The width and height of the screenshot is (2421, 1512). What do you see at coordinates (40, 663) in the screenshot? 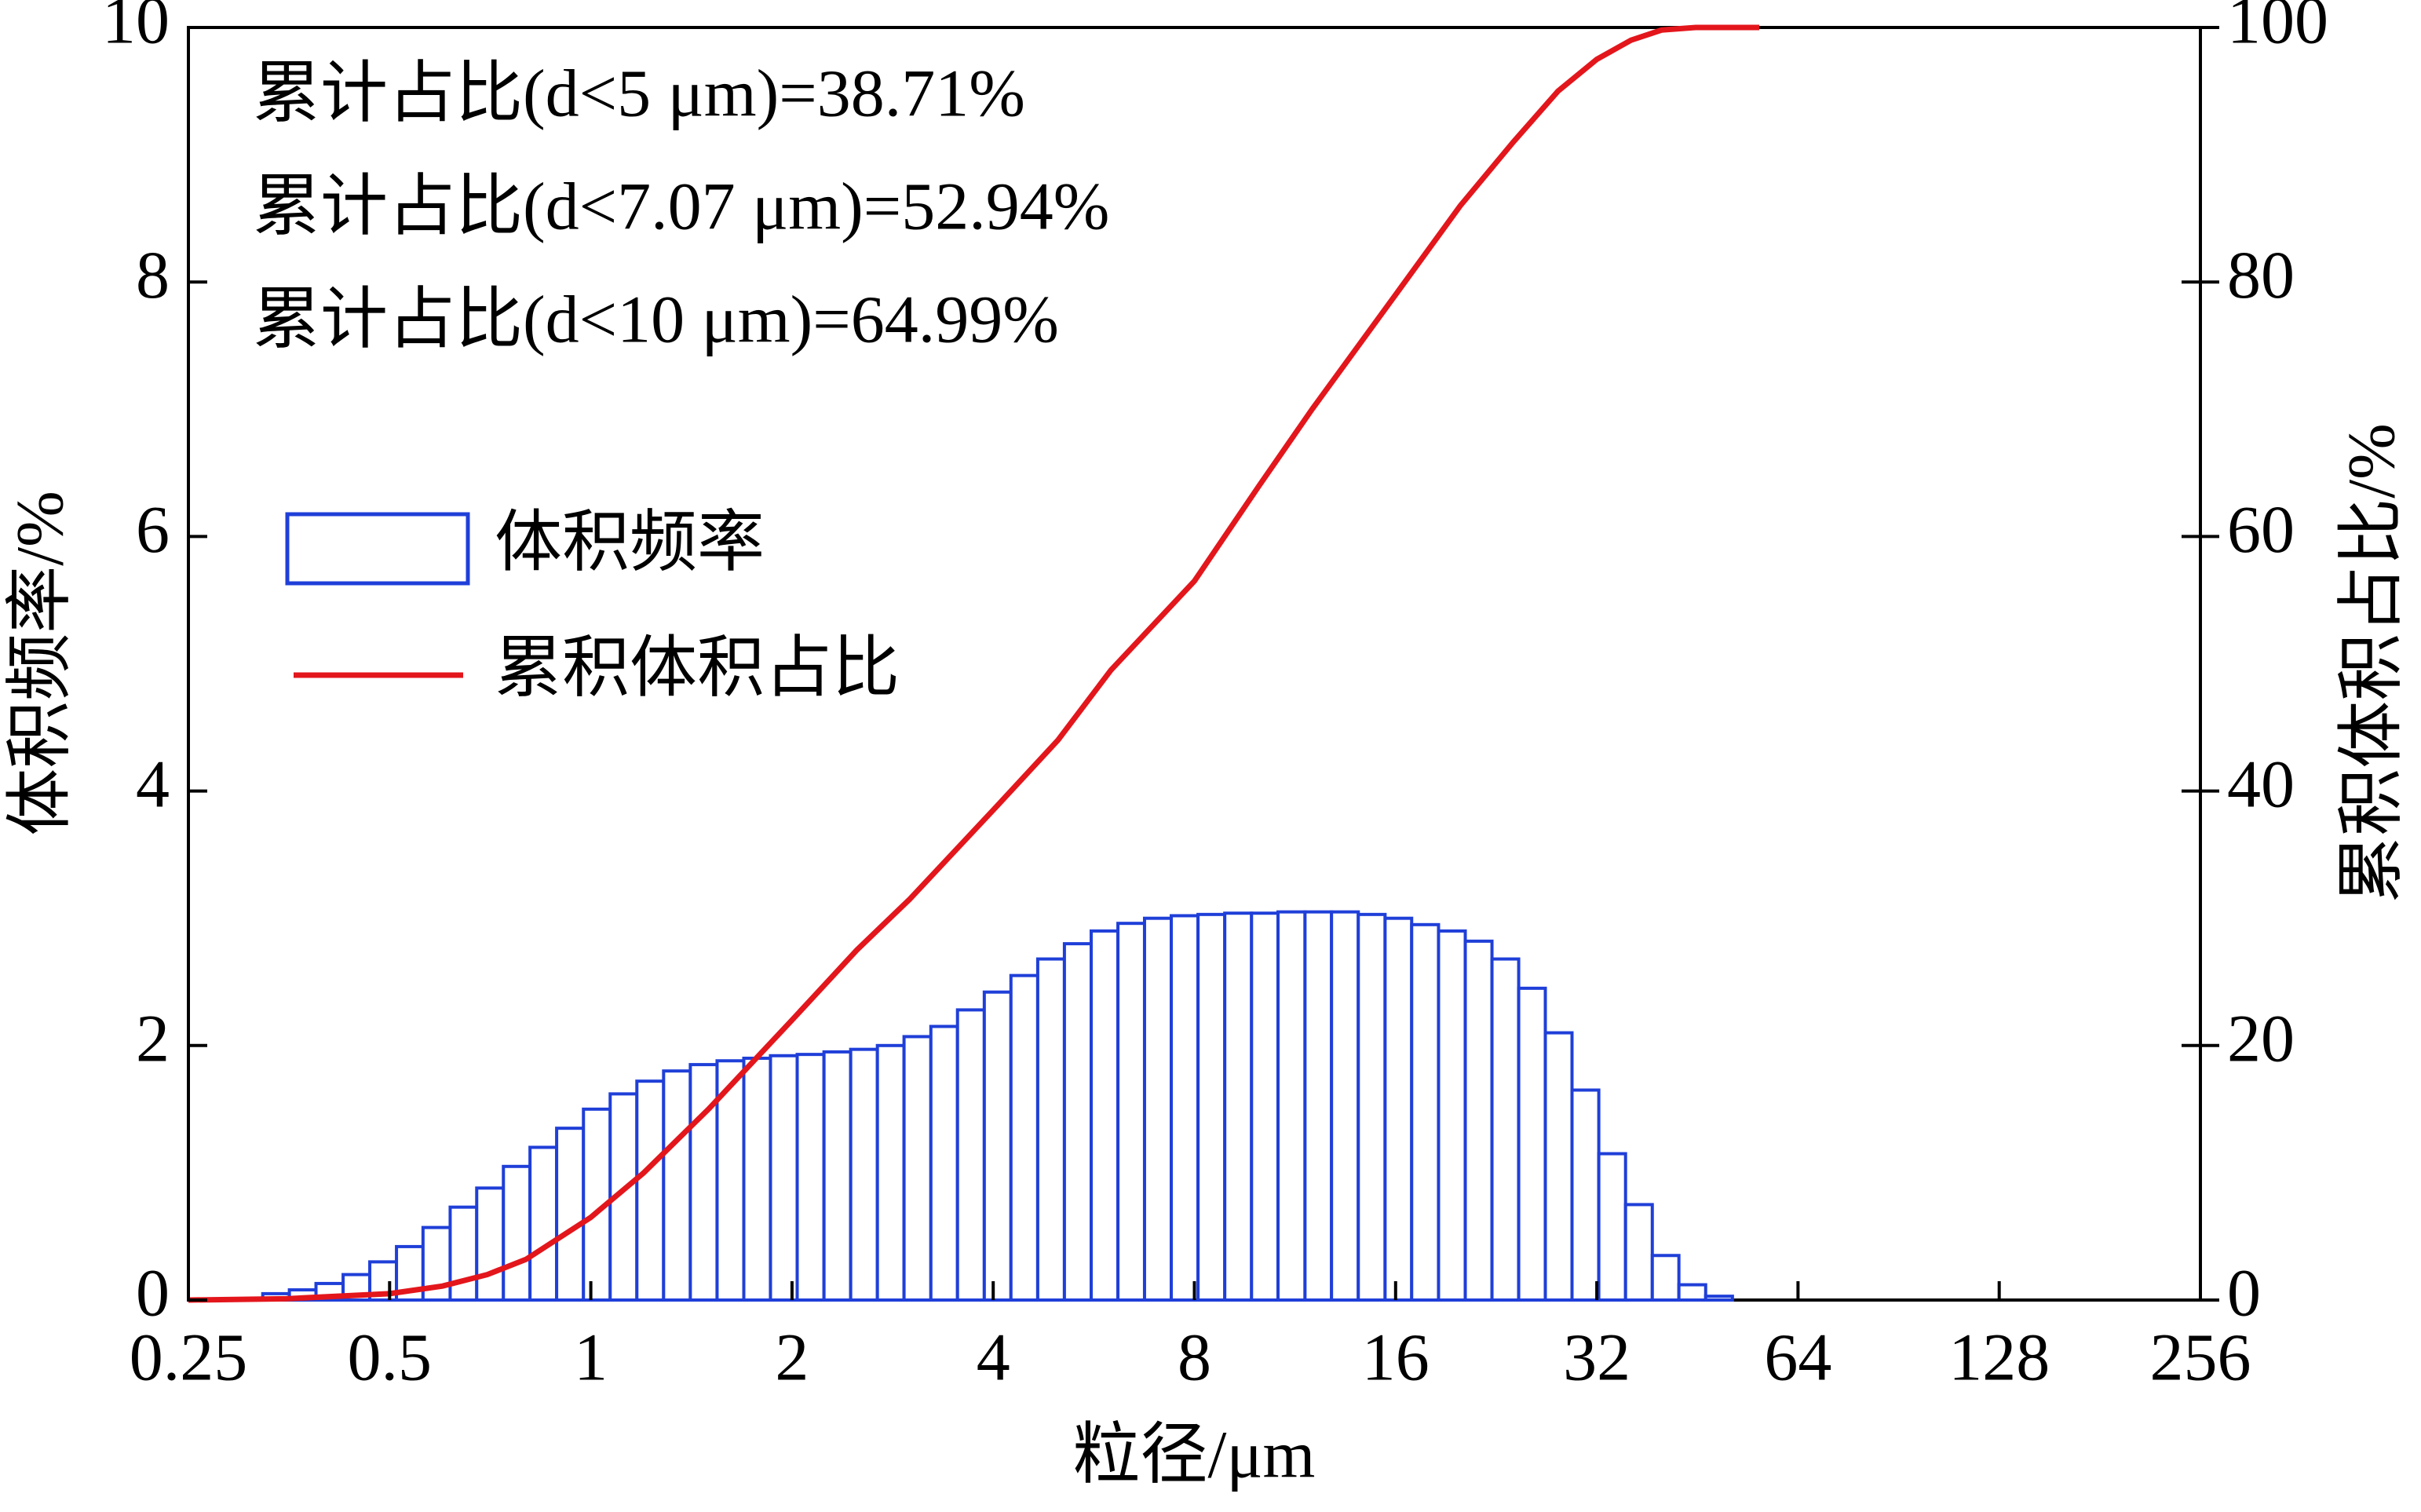
I see `y-axis-label: 体积频率/%` at bounding box center [40, 663].